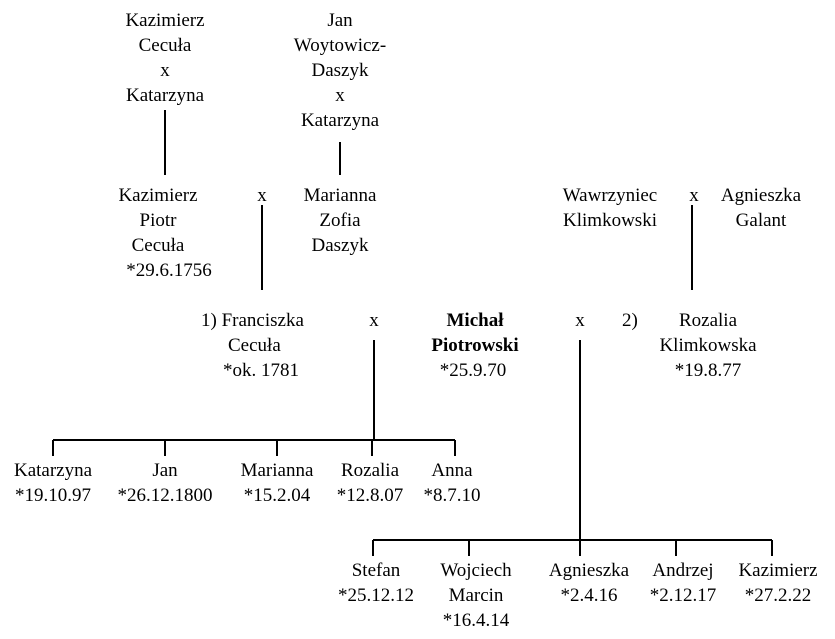 The width and height of the screenshot is (835, 639). Describe the element at coordinates (340, 20) in the screenshot. I see `person-name: Jan` at that location.